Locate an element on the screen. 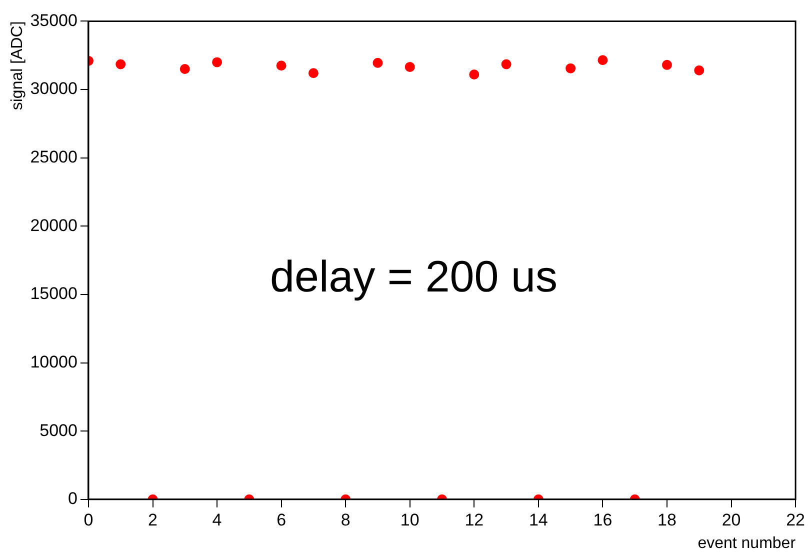 The width and height of the screenshot is (812, 557). y-tick-label: 25000 is located at coordinates (54, 157).